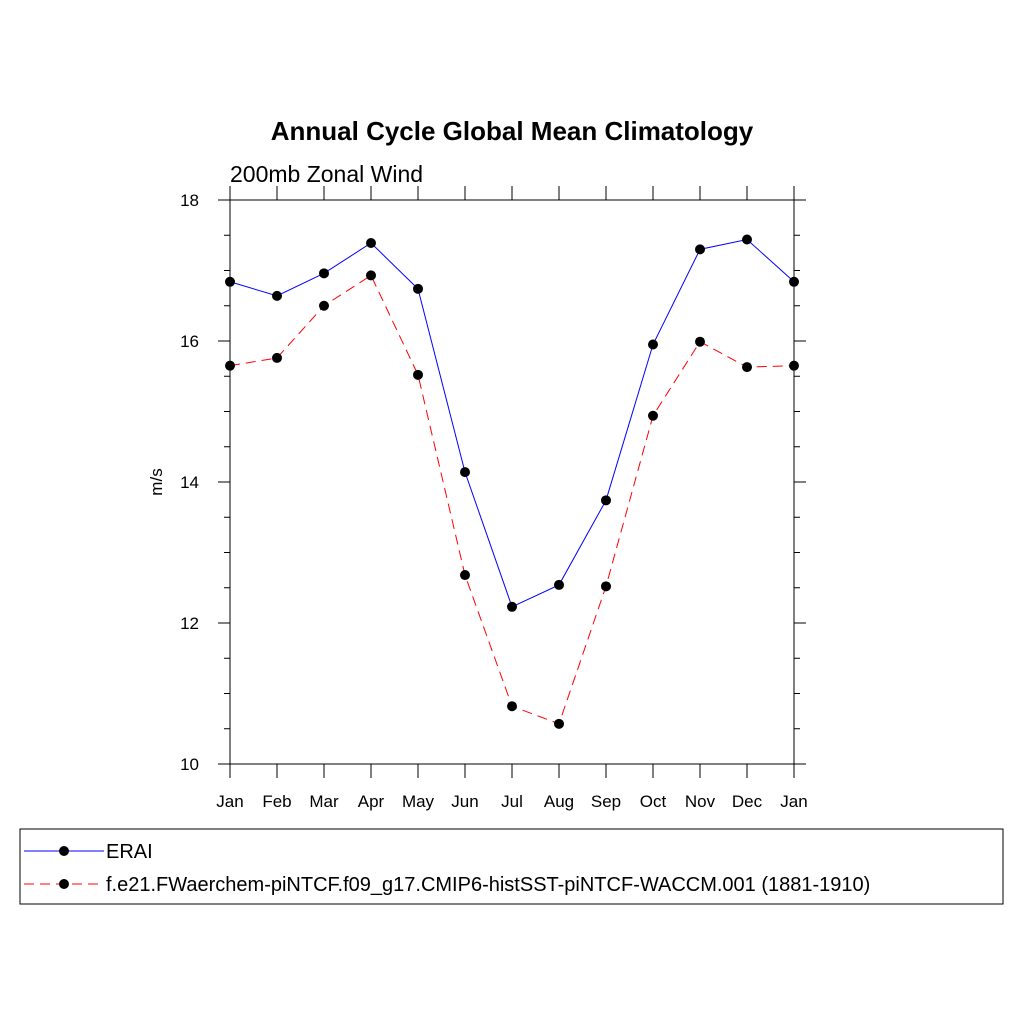  Describe the element at coordinates (324, 801) in the screenshot. I see `x-tick-label: Mar` at that location.